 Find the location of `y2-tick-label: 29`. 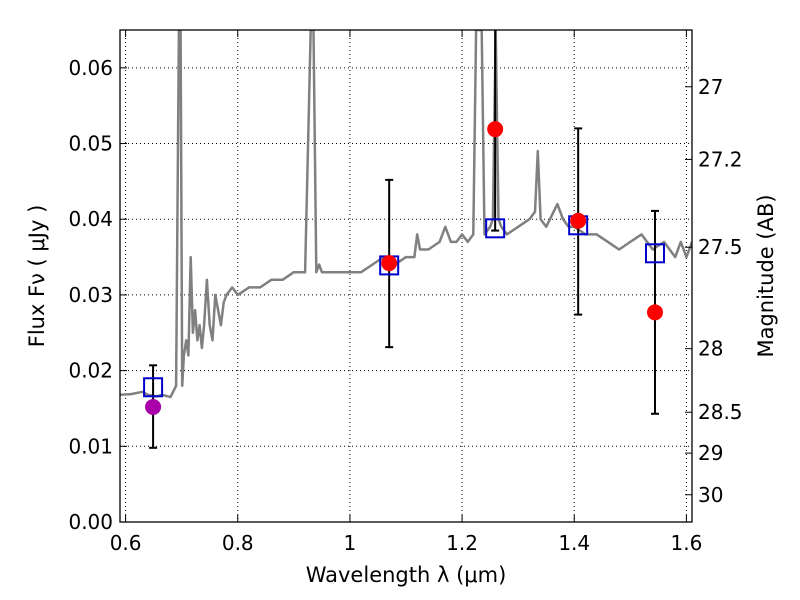

y2-tick-label: 29 is located at coordinates (710, 453).